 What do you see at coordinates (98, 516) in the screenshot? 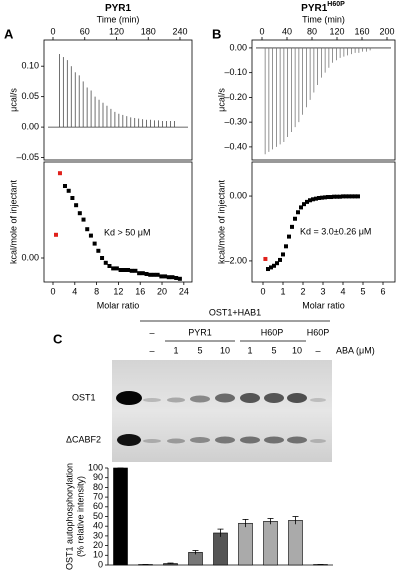
I see `y-tick-label: 50` at bounding box center [98, 516].